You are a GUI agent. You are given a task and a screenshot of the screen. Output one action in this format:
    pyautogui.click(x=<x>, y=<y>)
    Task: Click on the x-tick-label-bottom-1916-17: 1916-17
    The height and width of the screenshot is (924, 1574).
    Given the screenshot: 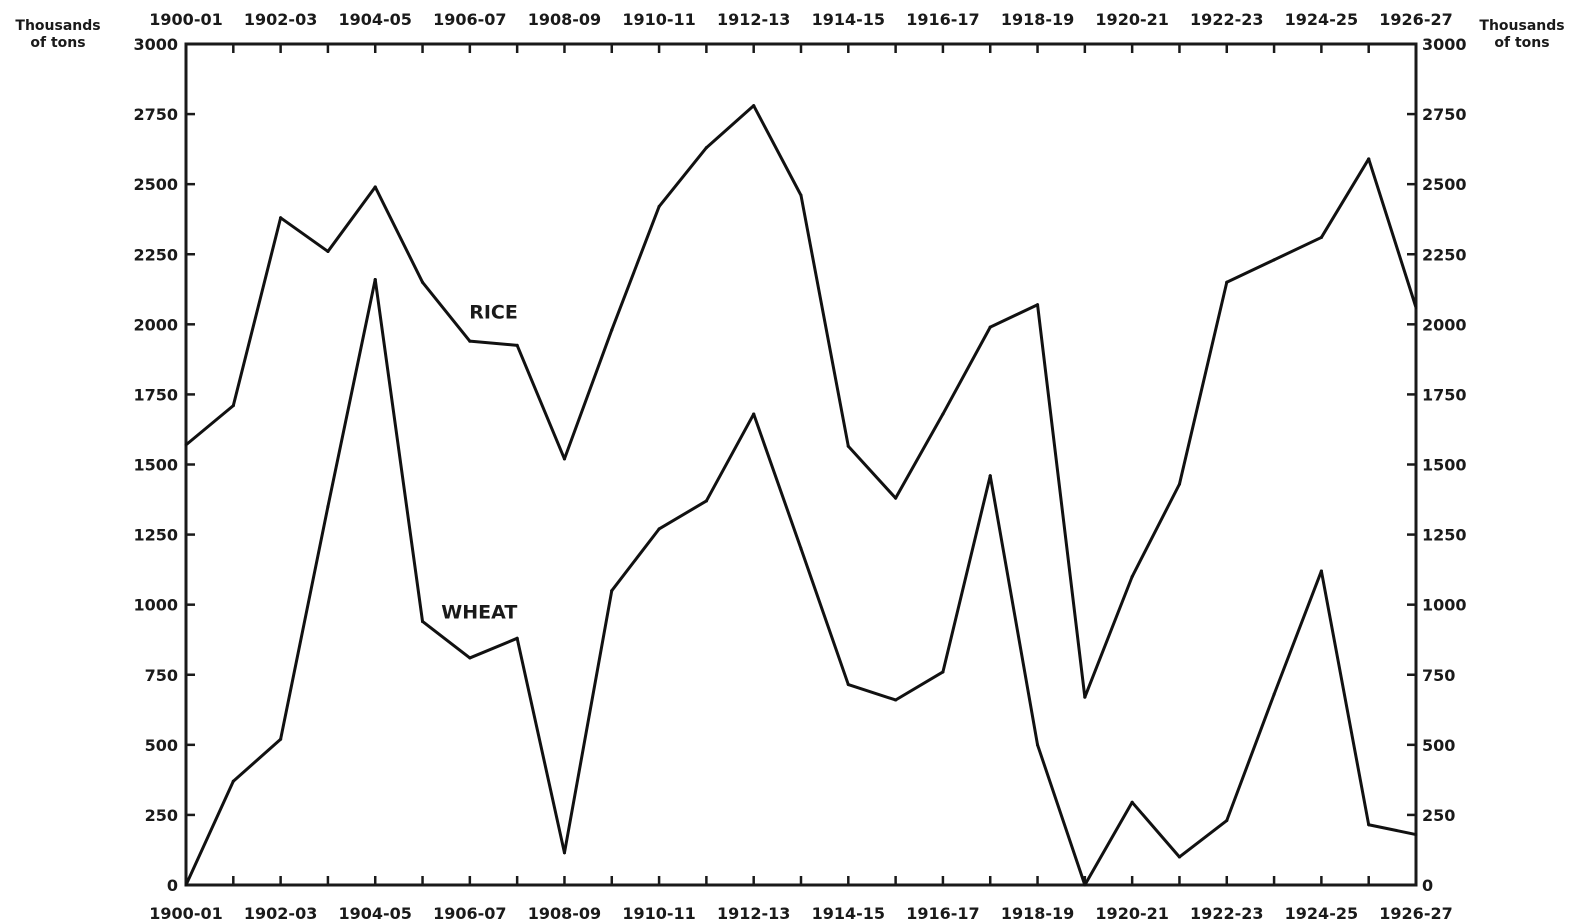 What is the action you would take?
    pyautogui.click(x=942, y=913)
    